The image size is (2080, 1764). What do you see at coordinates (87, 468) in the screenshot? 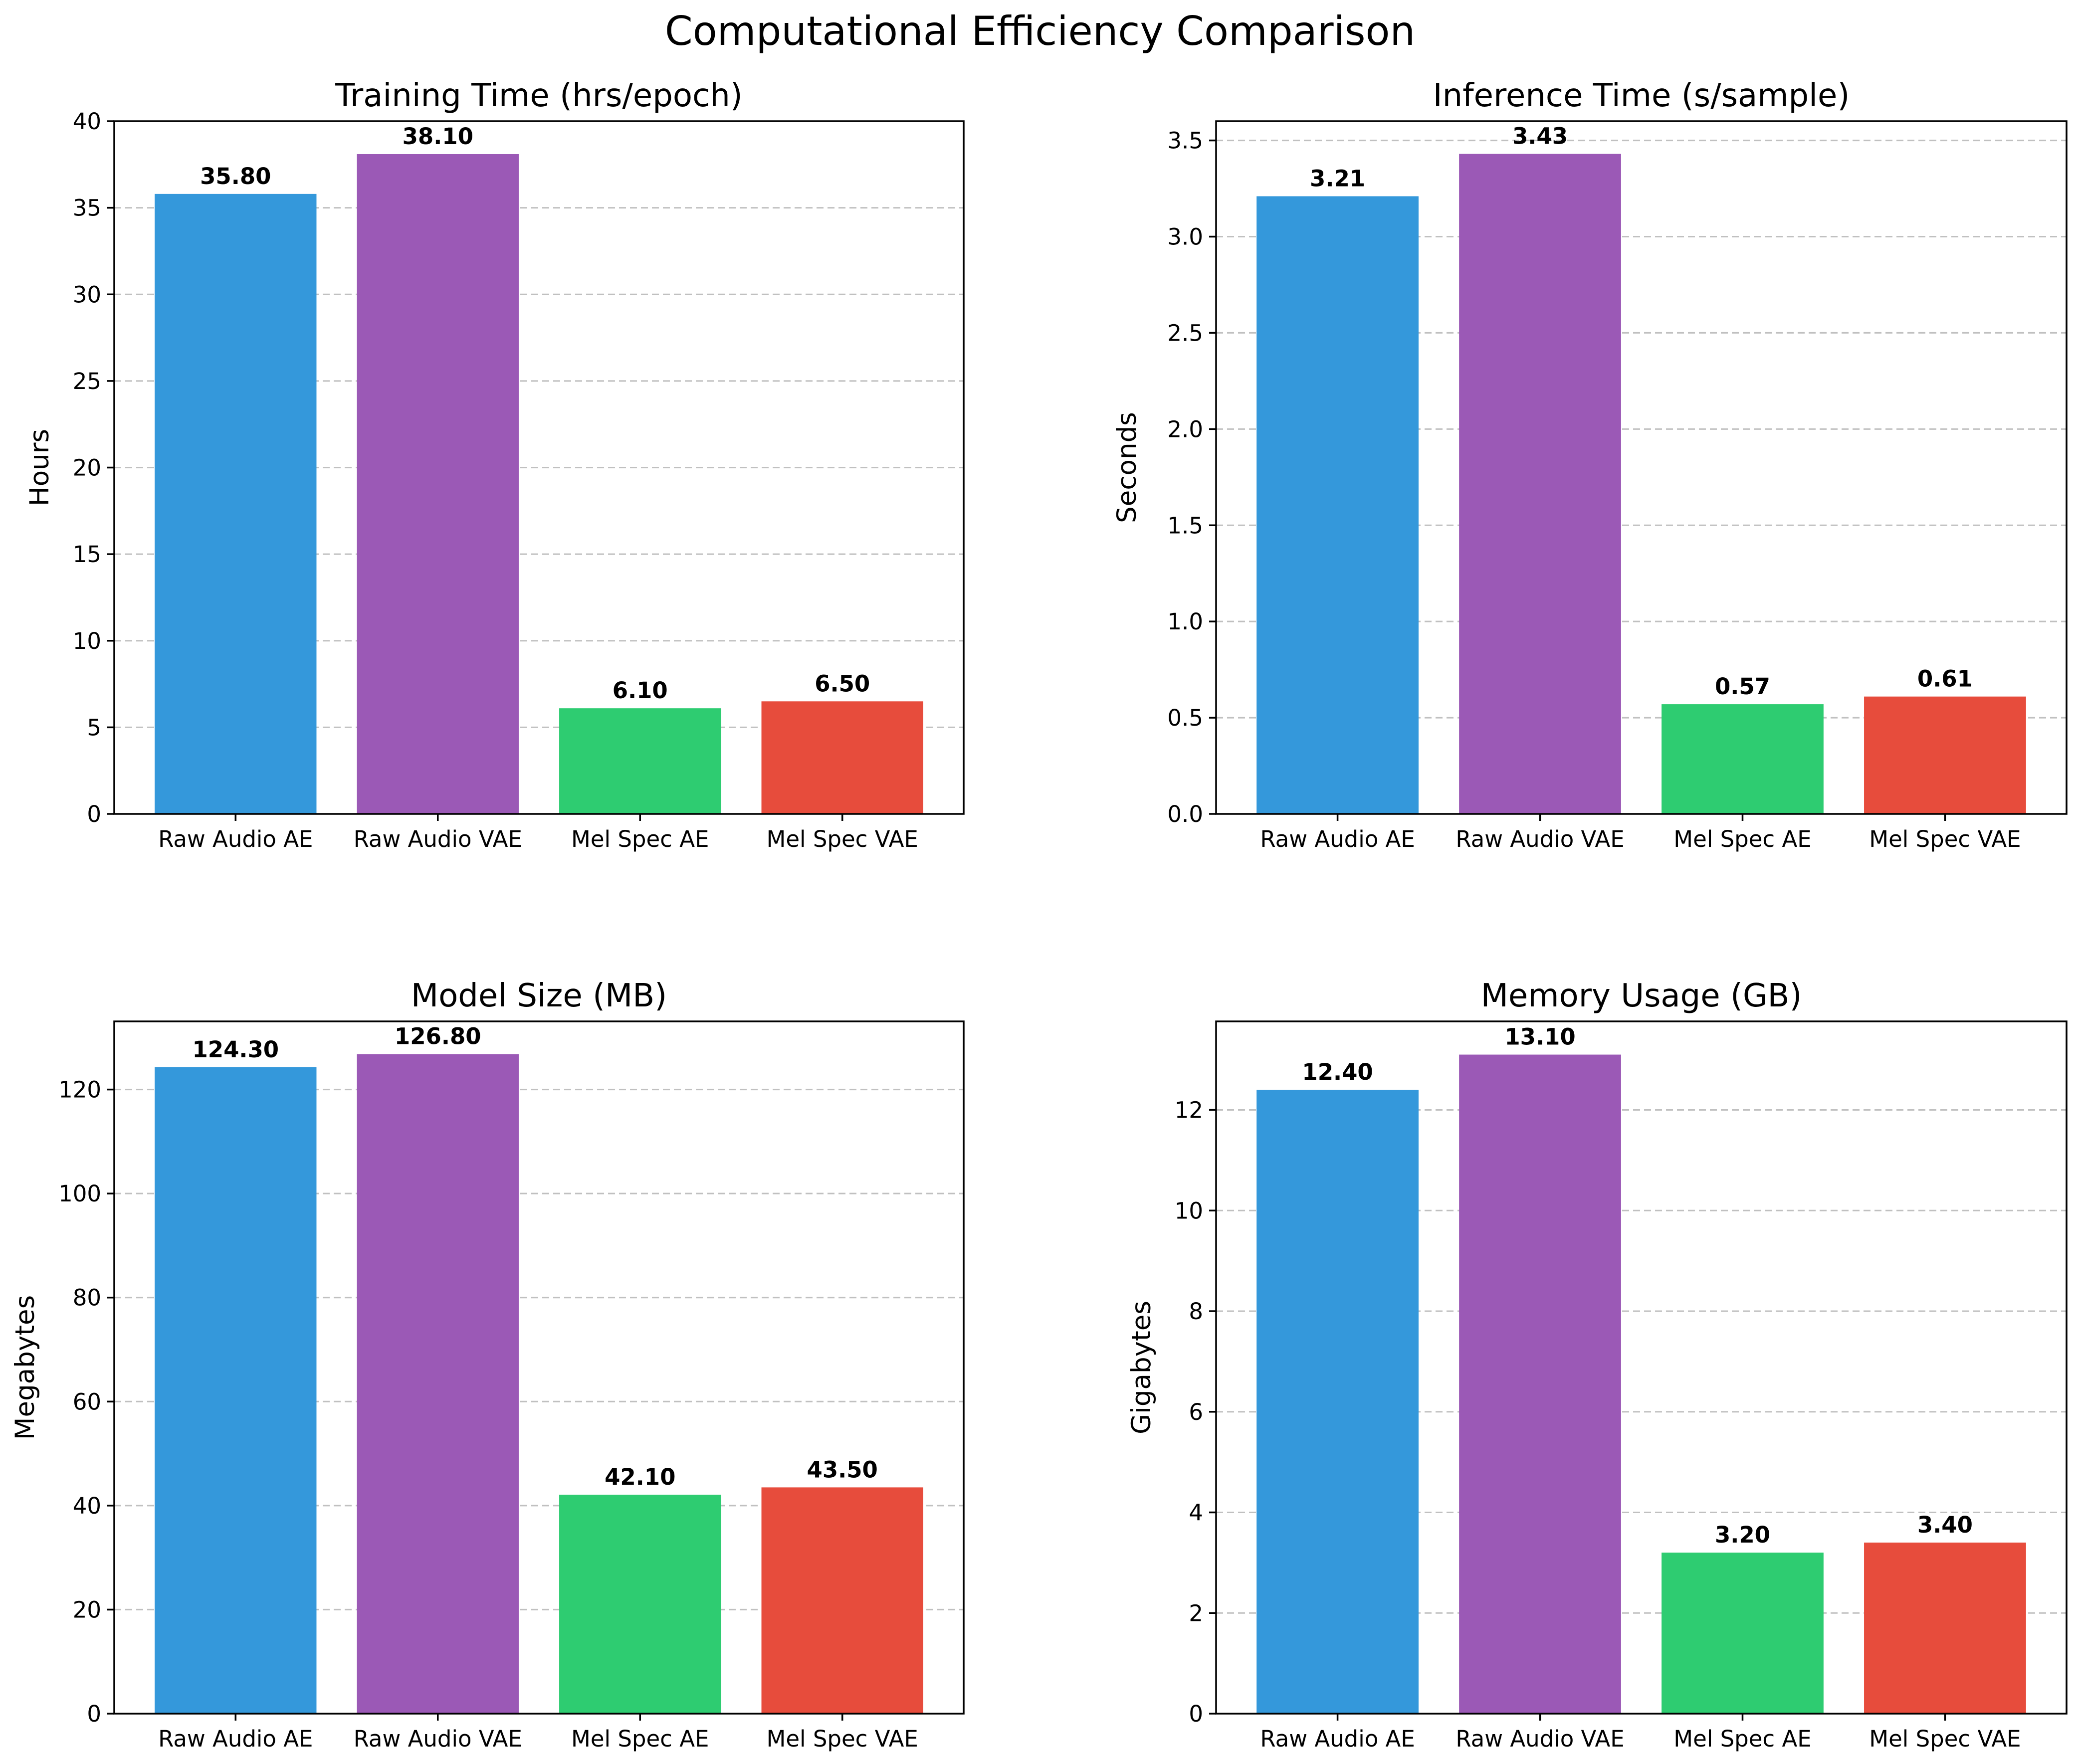
I see `chart0-ytick-label-4: 20` at bounding box center [87, 468].